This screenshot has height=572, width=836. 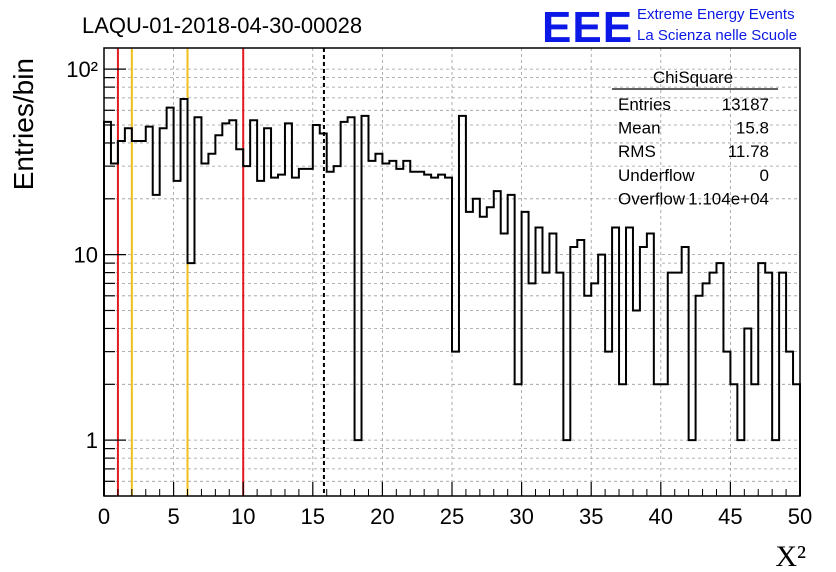 I want to click on stats-title: ChiSquare, so click(x=693, y=77).